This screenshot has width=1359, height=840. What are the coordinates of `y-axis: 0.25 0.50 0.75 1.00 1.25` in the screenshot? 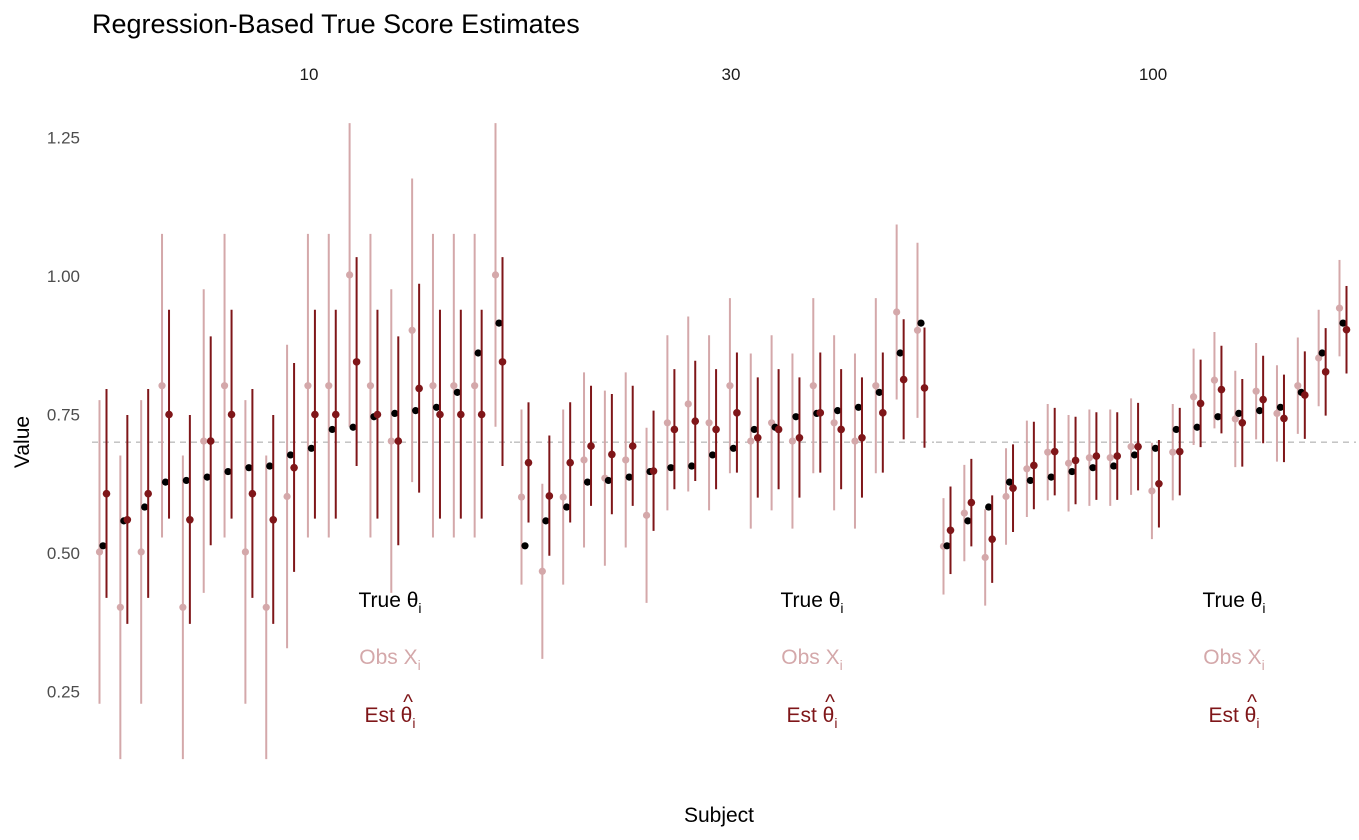 It's located at (63, 415).